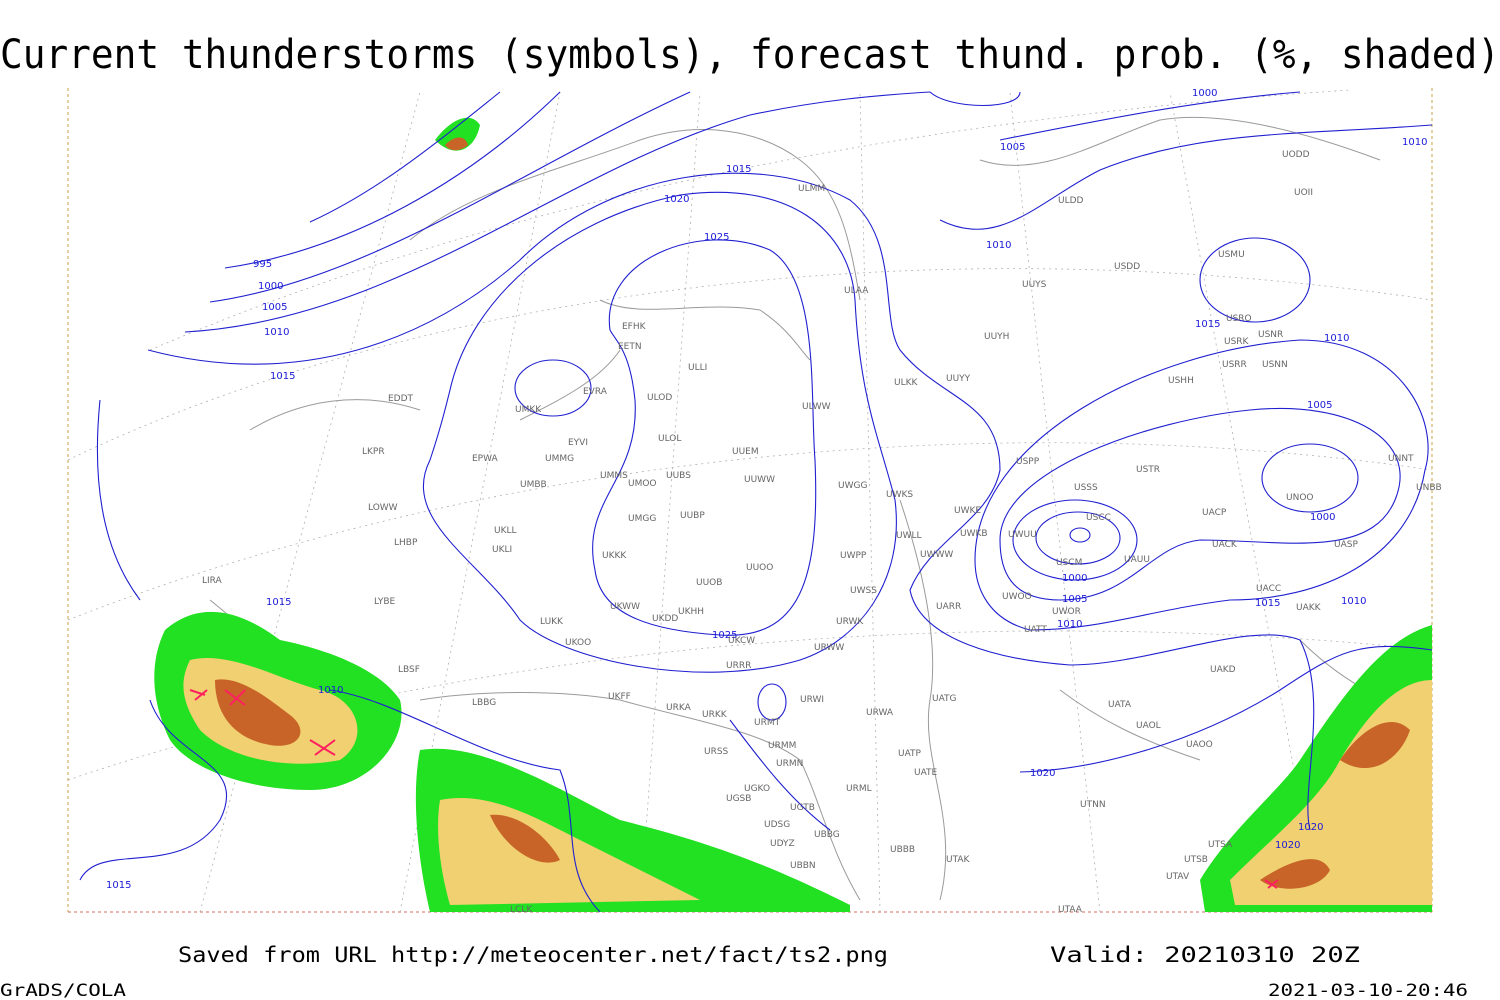 The image size is (1500, 1000). What do you see at coordinates (1098, 518) in the screenshot?
I see `station-label: USCC` at bounding box center [1098, 518].